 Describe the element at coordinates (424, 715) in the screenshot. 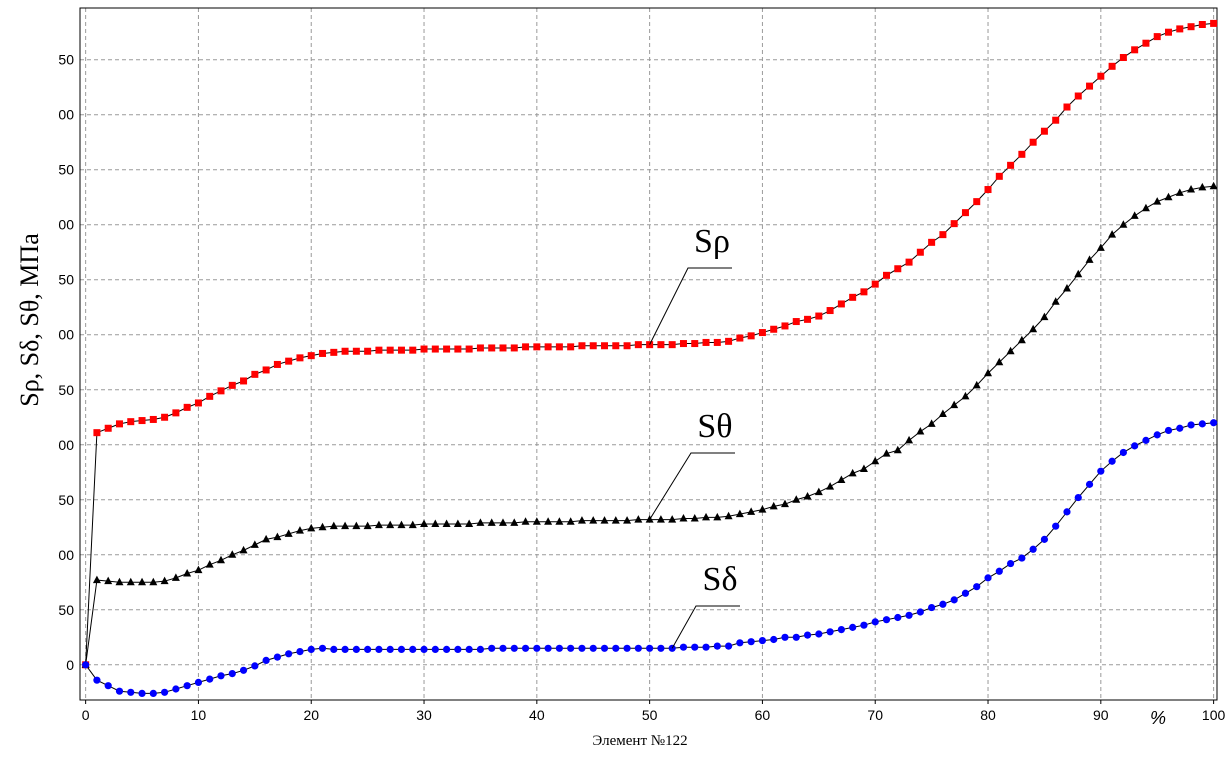

I see `x-tick-label: 30` at that location.